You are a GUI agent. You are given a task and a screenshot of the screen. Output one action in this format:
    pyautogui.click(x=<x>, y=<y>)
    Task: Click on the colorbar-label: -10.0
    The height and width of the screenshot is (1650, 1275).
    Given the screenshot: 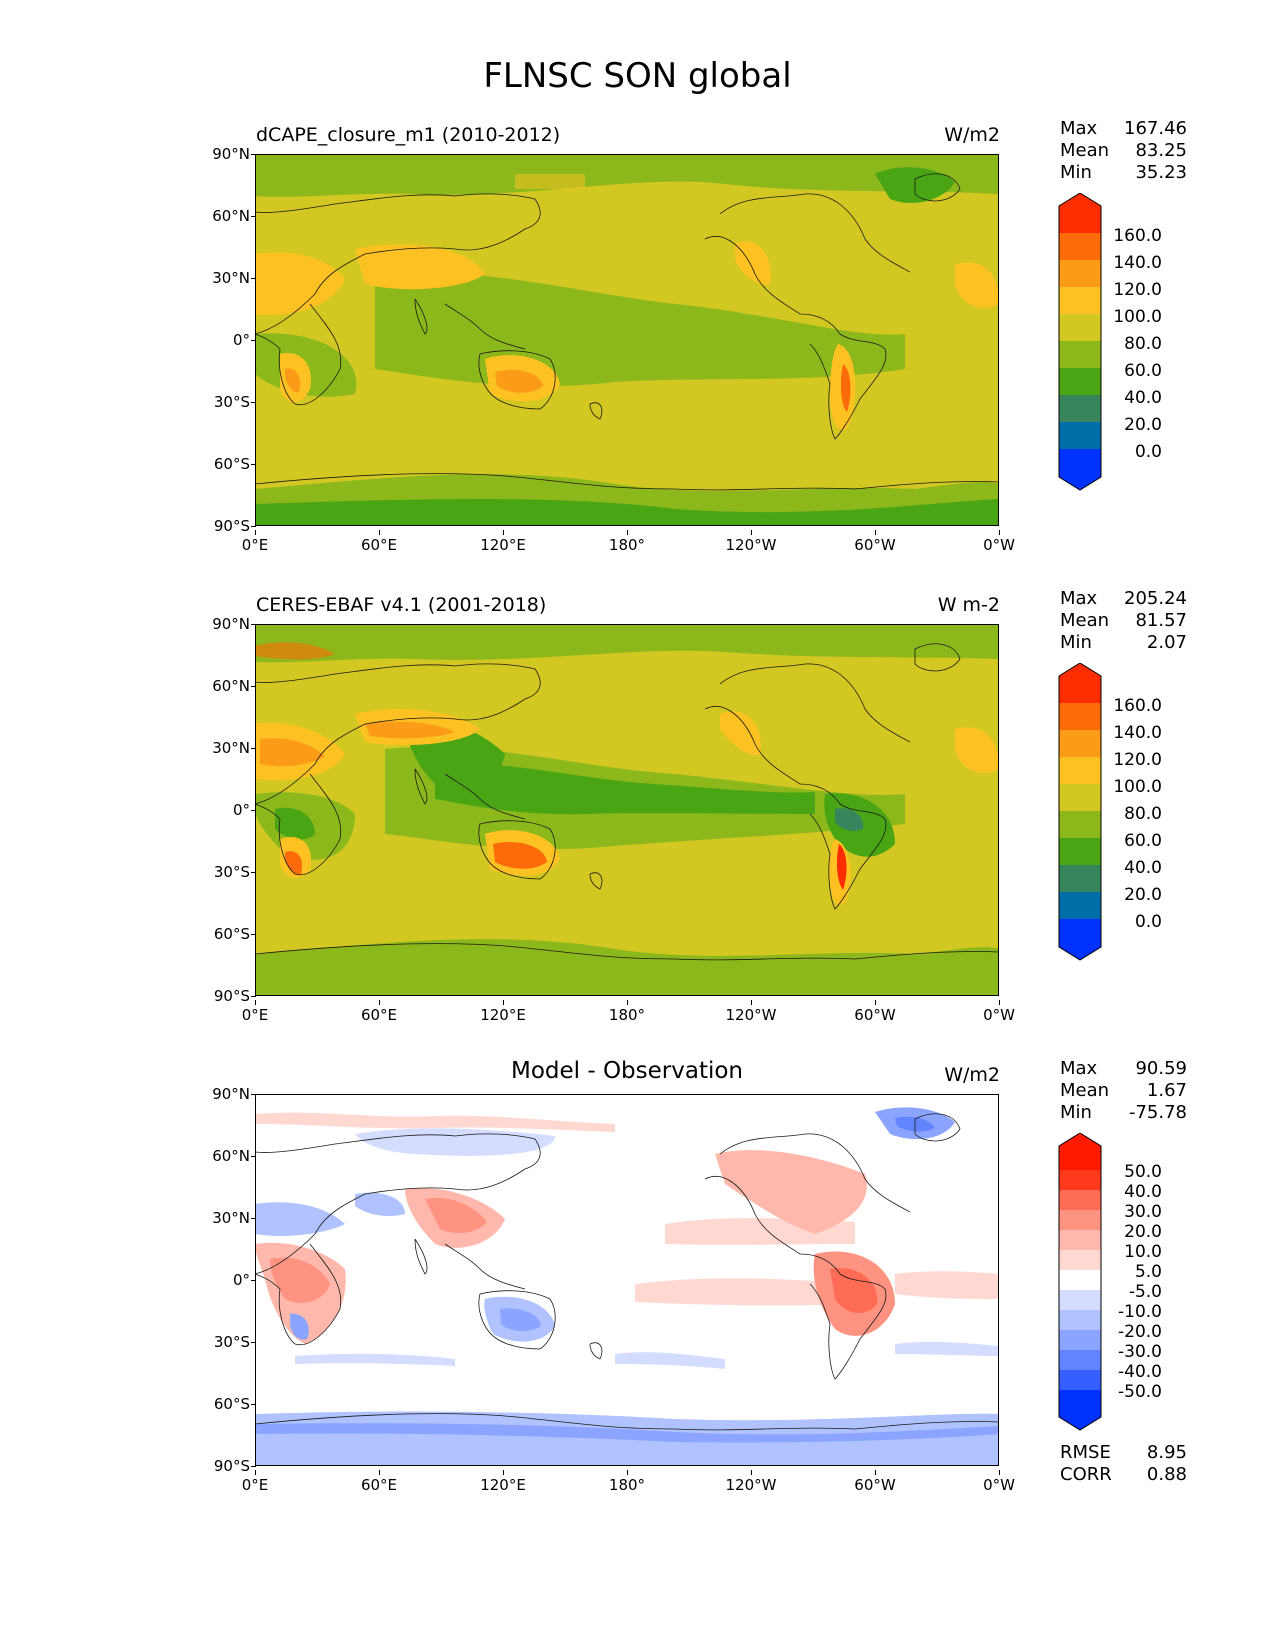 What is the action you would take?
    pyautogui.click(x=1140, y=1312)
    